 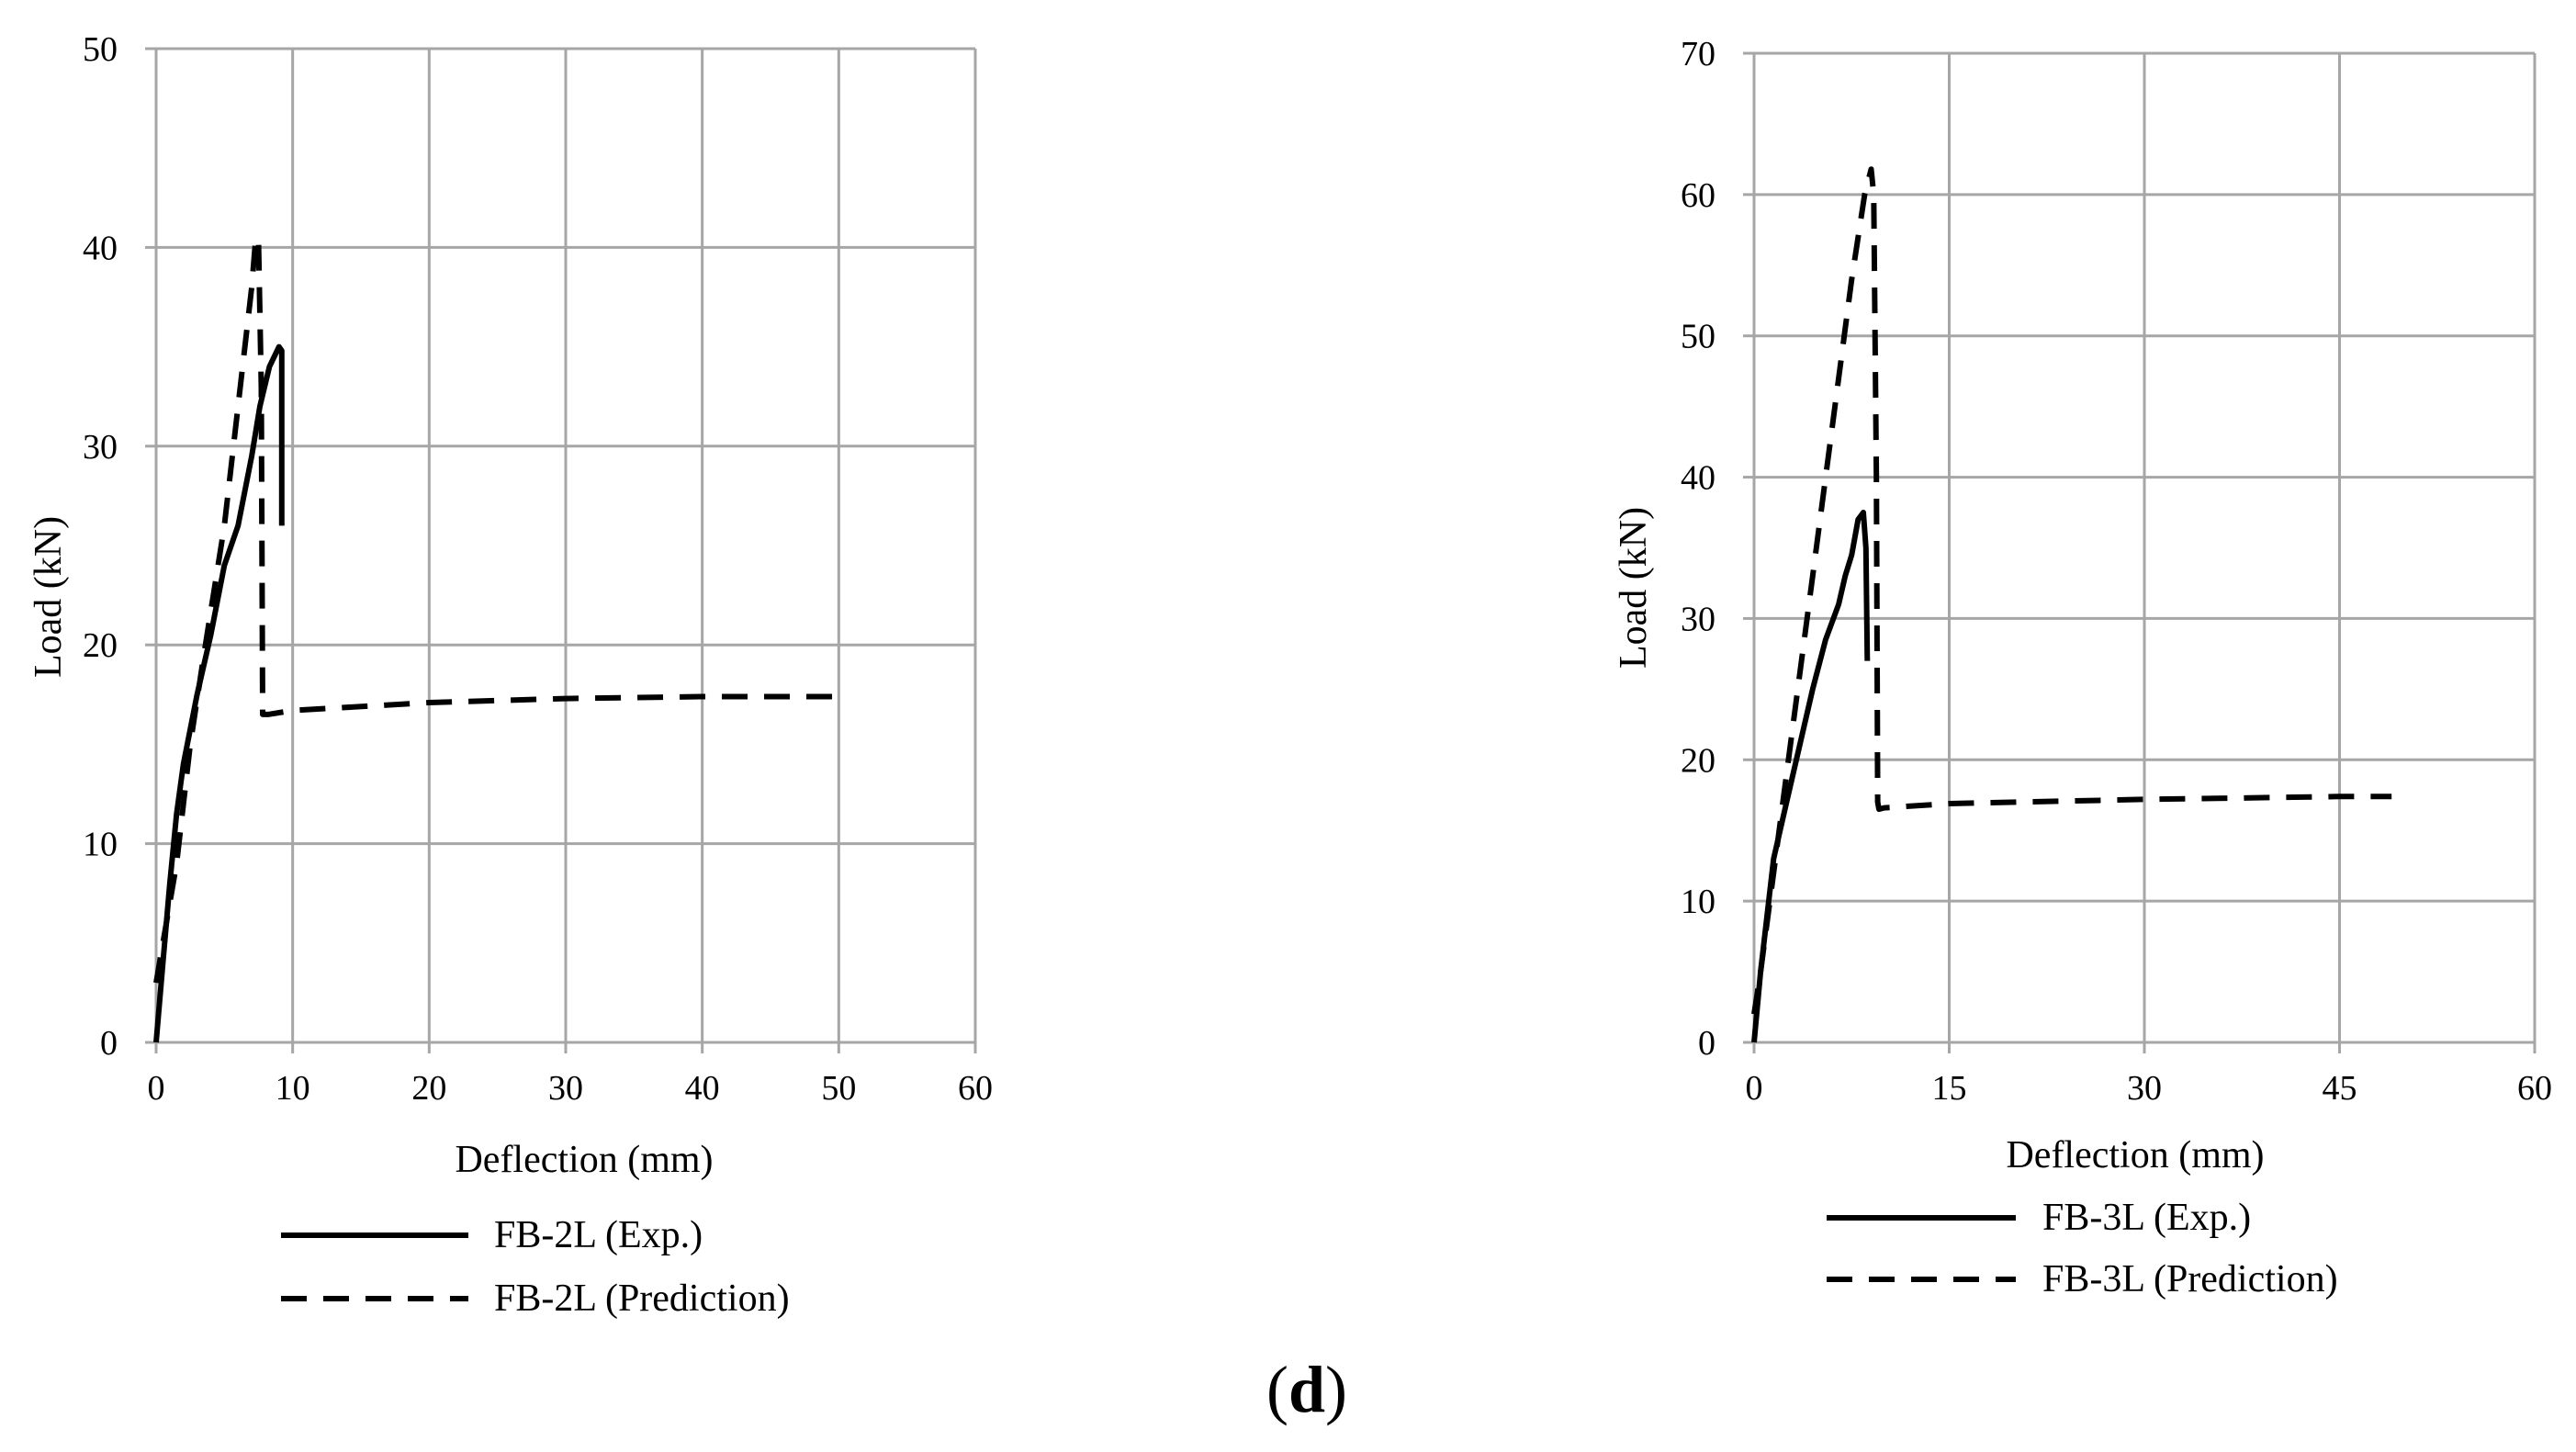 What do you see at coordinates (1698, 54) in the screenshot?
I see `y-tick-label: 70` at bounding box center [1698, 54].